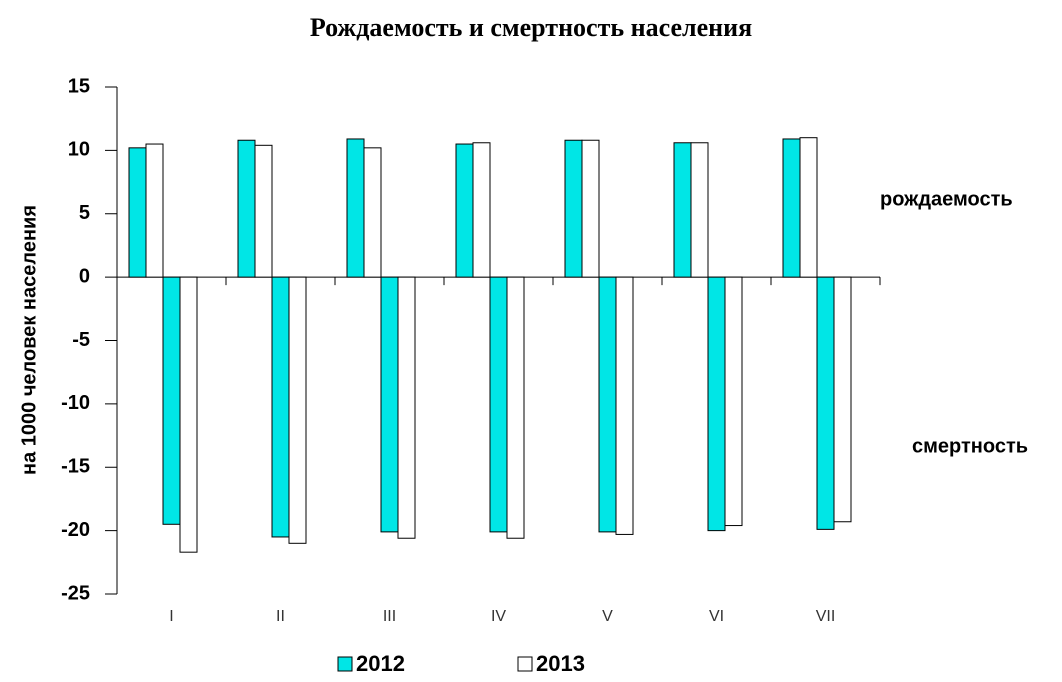 The image size is (1062, 682). What do you see at coordinates (75, 403) in the screenshot?
I see `y-tick-label: -10` at bounding box center [75, 403].